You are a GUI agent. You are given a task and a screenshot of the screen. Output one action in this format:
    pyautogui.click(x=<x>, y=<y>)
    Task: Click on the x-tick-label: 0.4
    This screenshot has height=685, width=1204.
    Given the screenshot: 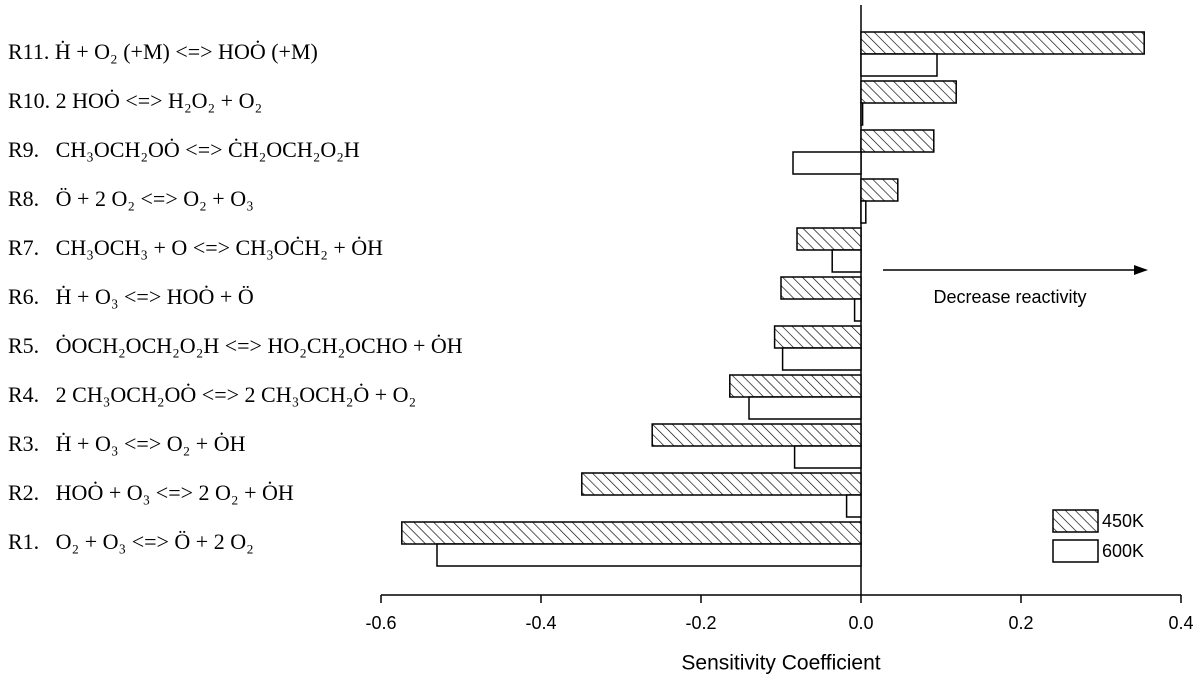 What is the action you would take?
    pyautogui.click(x=1180, y=623)
    